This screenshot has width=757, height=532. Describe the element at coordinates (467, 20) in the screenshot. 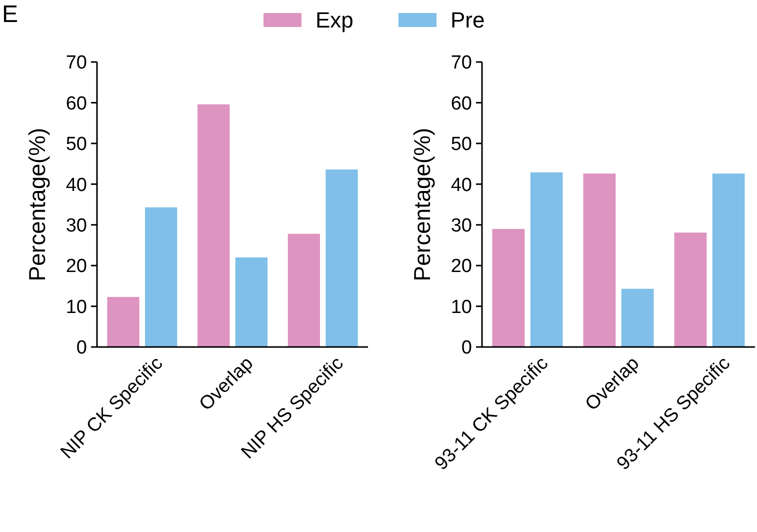

I see `legend-label: Pre` at that location.